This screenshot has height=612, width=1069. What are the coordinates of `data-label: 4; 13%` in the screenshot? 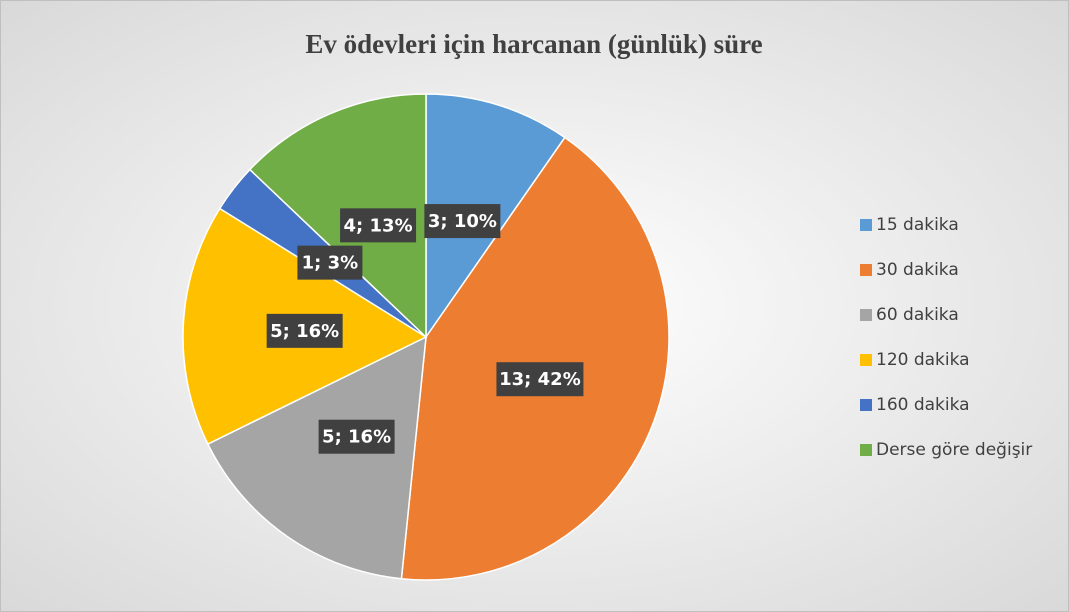 It's located at (378, 225).